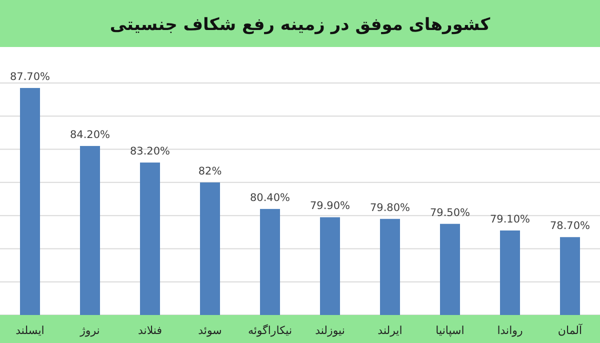  I want to click on title: کشورهای موفق در زمینه رفع شکاف جنسیتی, so click(300, 25).